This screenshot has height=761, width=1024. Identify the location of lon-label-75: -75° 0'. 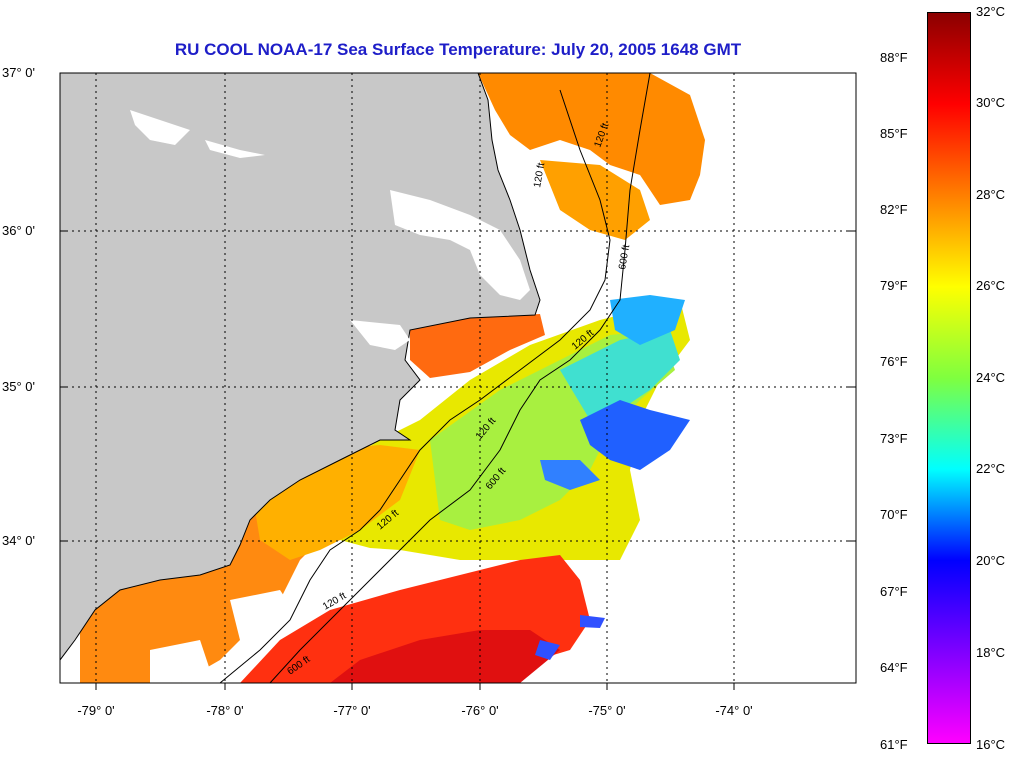
(607, 710).